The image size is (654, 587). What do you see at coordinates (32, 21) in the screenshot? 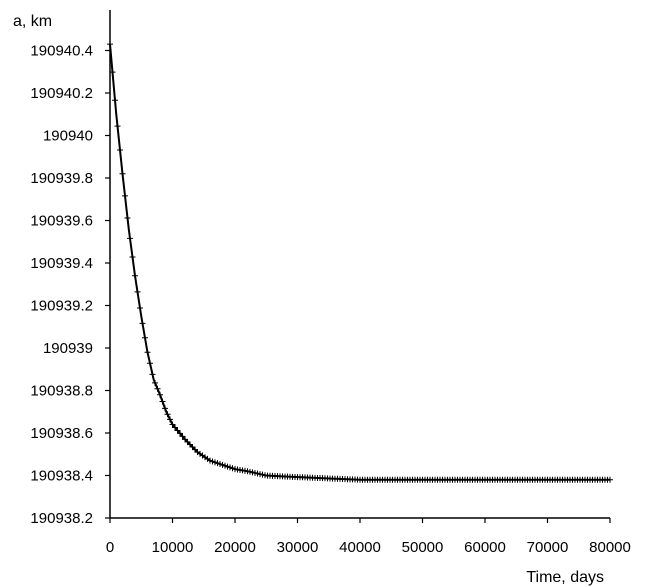
I see `y-axis-label: a, km` at bounding box center [32, 21].